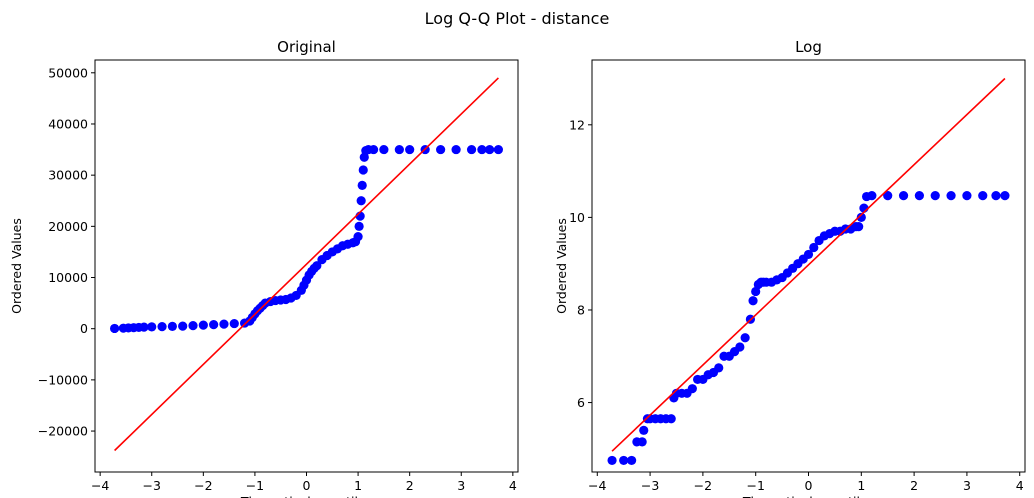 The image size is (1034, 498). What do you see at coordinates (68, 123) in the screenshot?
I see `y-tick-label: 40000` at bounding box center [68, 123].